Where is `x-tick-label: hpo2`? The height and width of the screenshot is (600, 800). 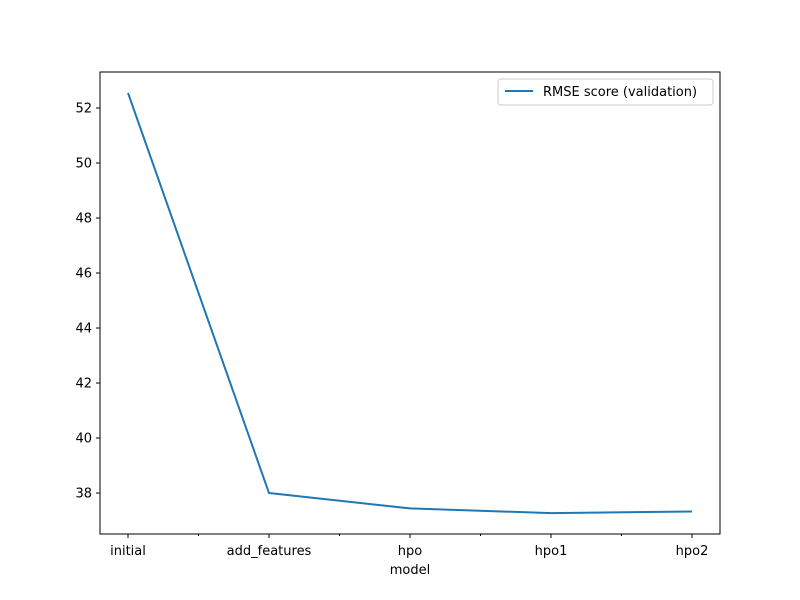 x-tick-label: hpo2 is located at coordinates (692, 551).